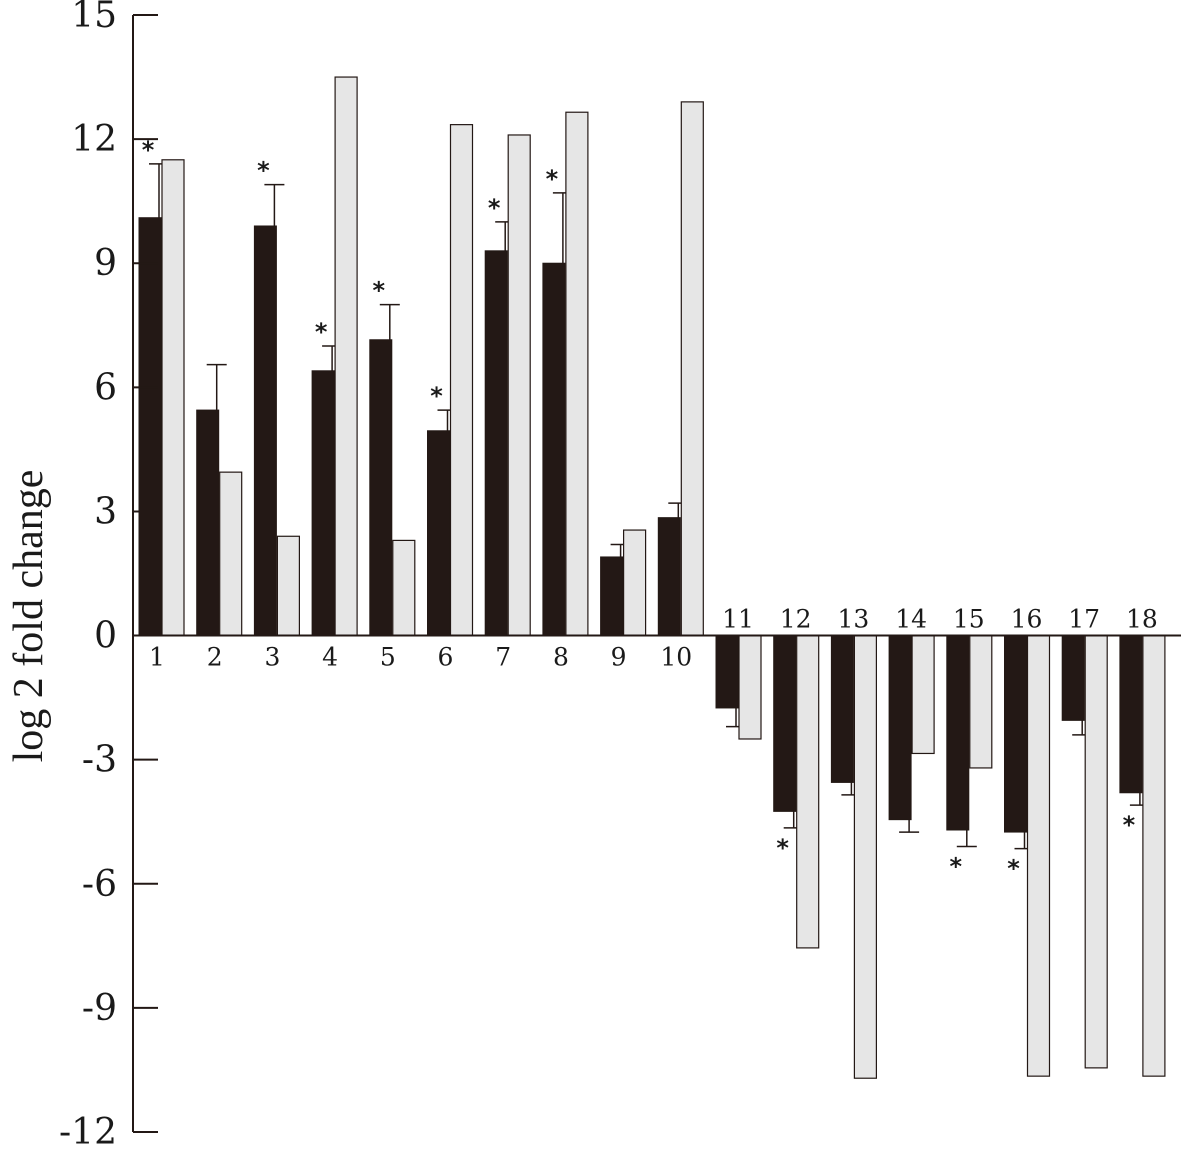  I want to click on category-label-15: 15, so click(969, 619).